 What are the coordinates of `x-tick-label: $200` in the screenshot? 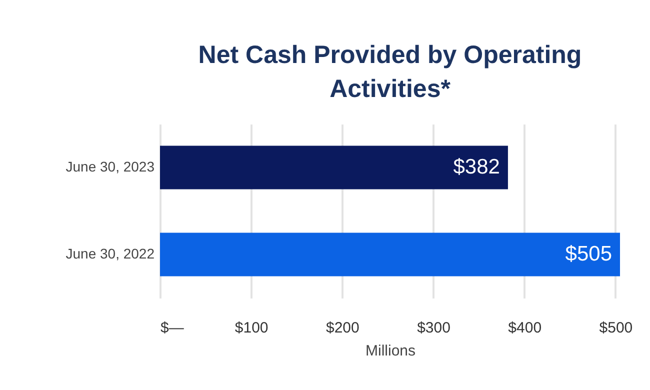 It's located at (343, 328).